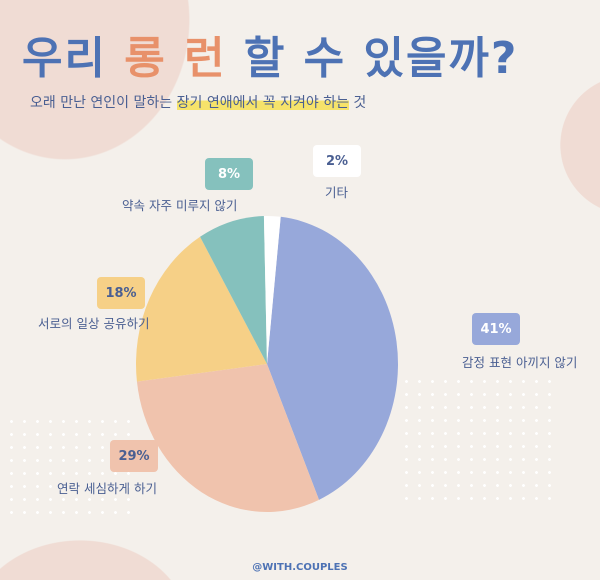  I want to click on subtitle: 오래 만난 연인이 말하는 장기 연애에서 꼭 지켜야 하는 것, so click(198, 102).